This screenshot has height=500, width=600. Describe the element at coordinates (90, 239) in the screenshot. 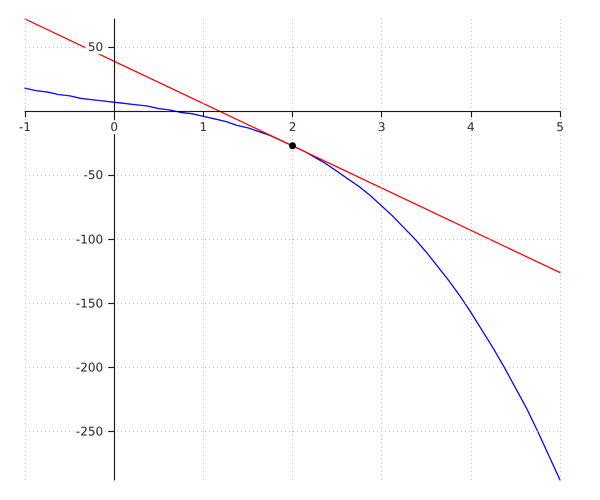

I see `y-tick-label: -100` at that location.